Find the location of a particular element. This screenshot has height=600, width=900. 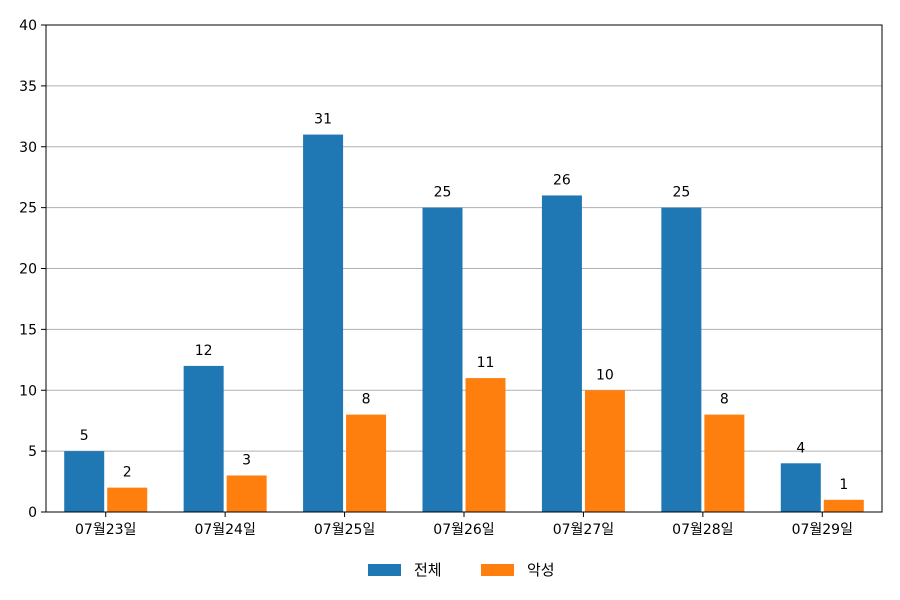

x-tick-label: 07월26일 is located at coordinates (463, 530).